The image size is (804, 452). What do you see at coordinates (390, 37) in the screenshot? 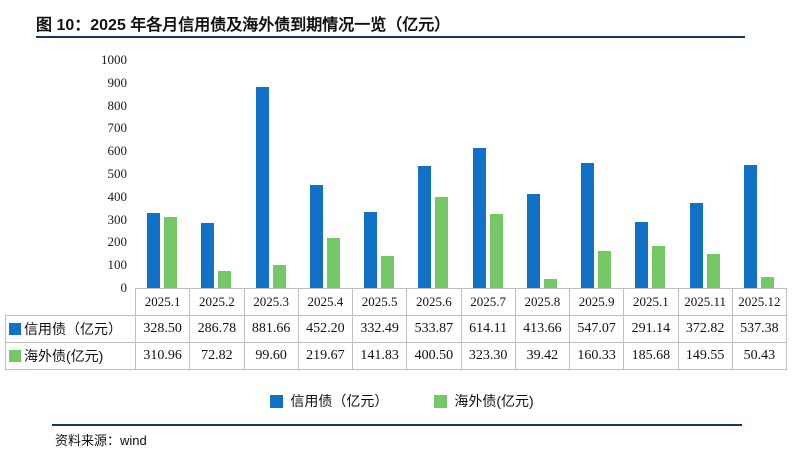
I see `title-divider` at bounding box center [390, 37].